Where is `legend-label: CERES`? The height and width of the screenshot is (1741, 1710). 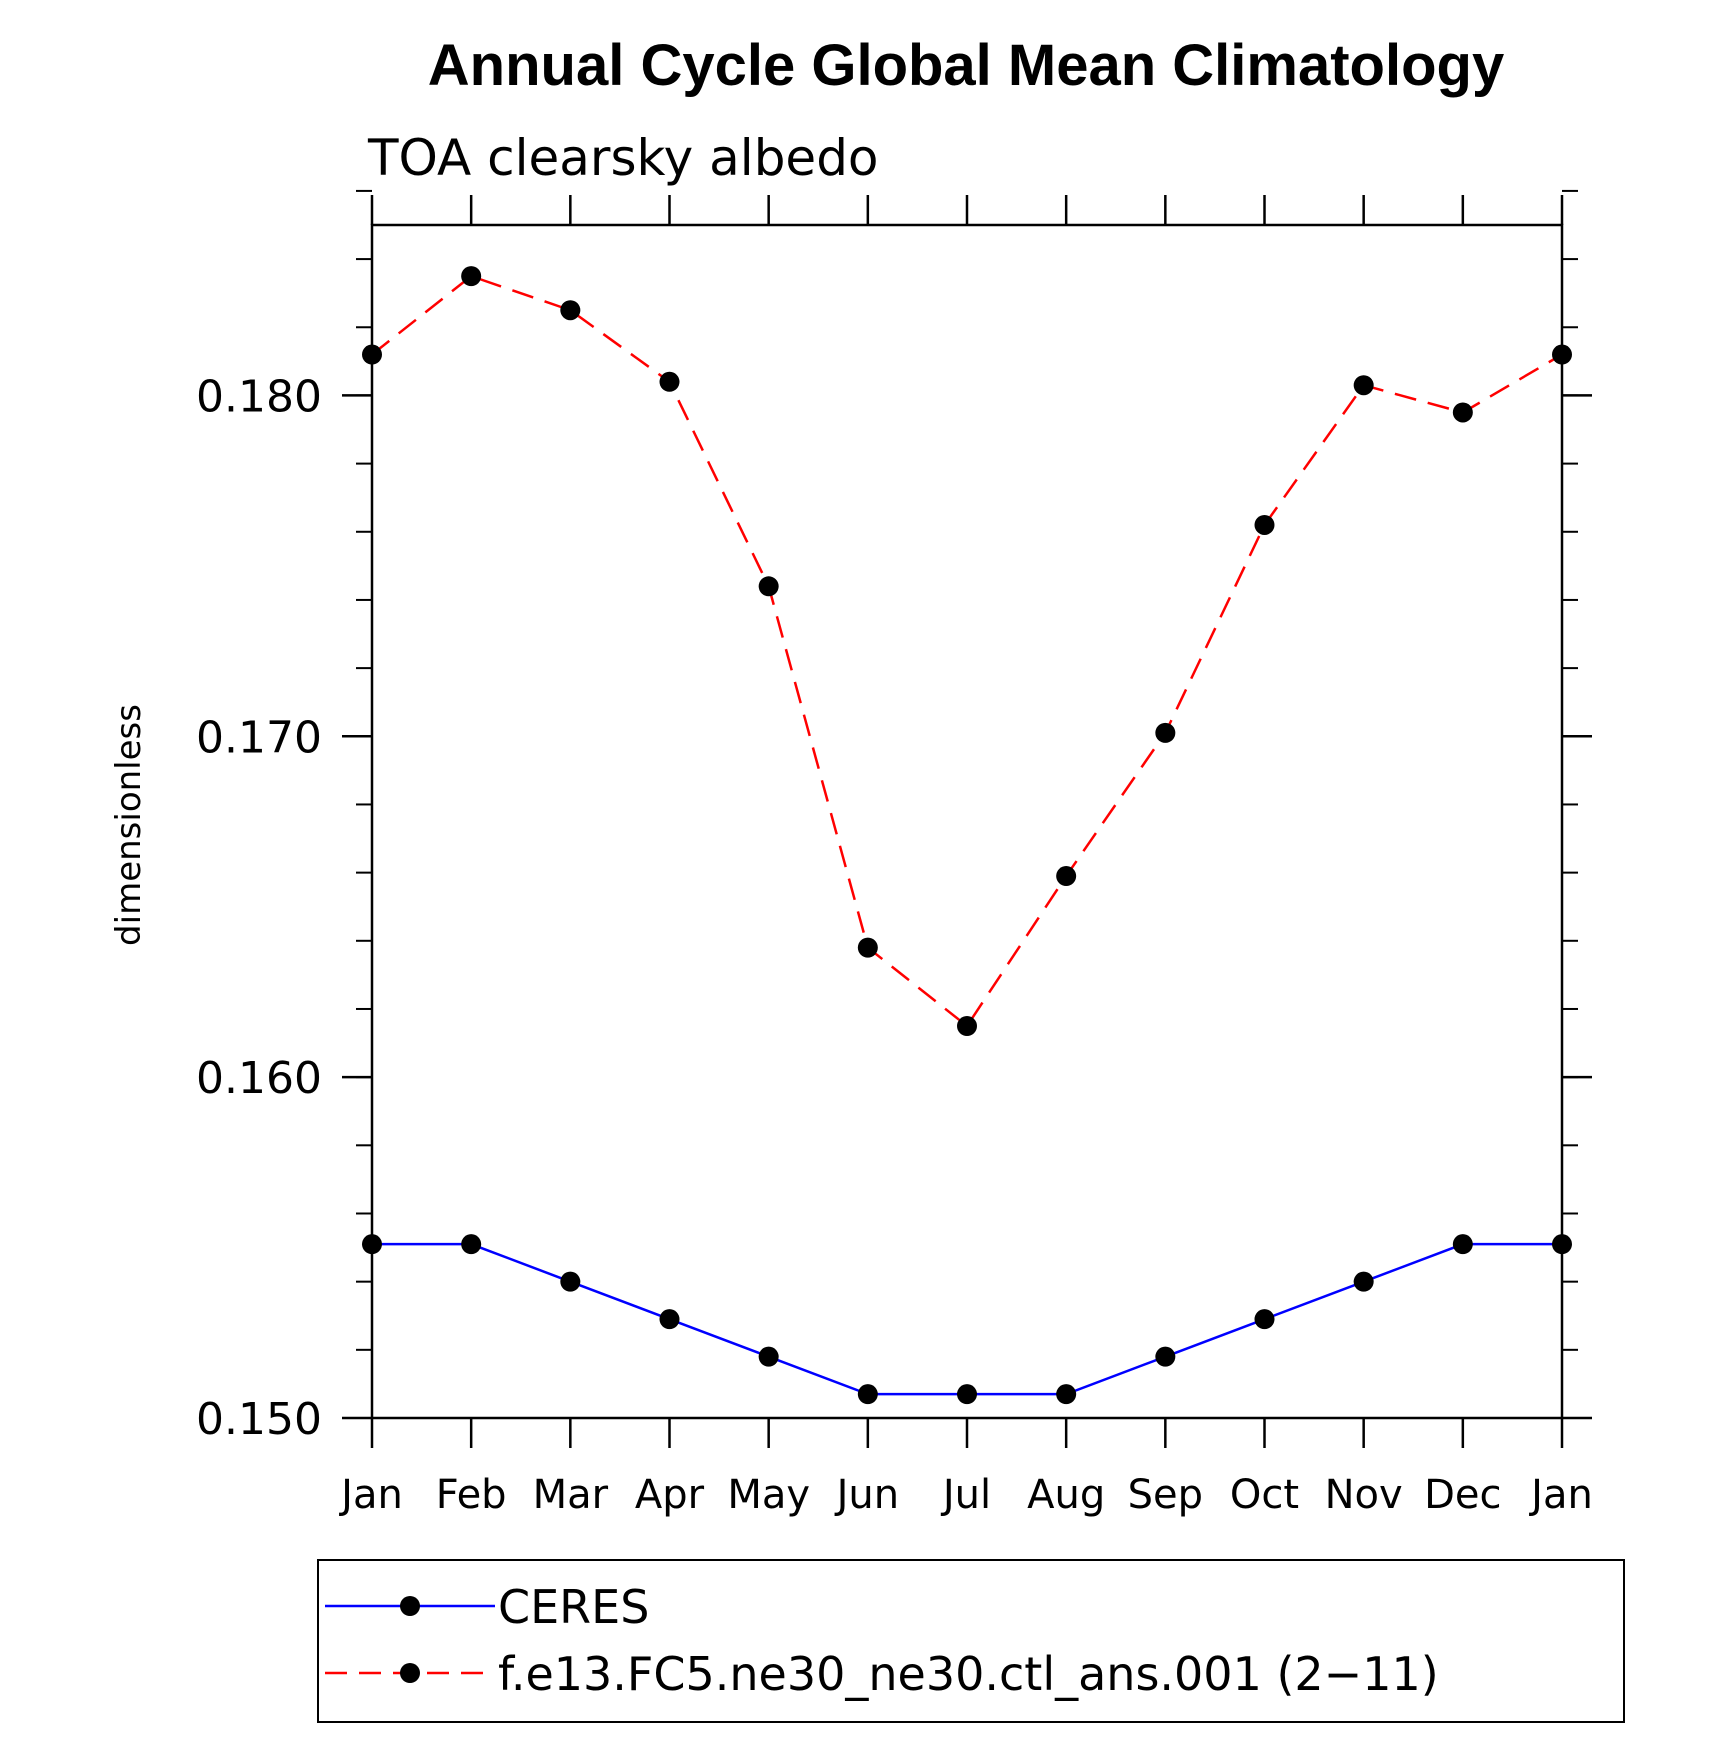
legend-label: CERES is located at coordinates (573, 1607).